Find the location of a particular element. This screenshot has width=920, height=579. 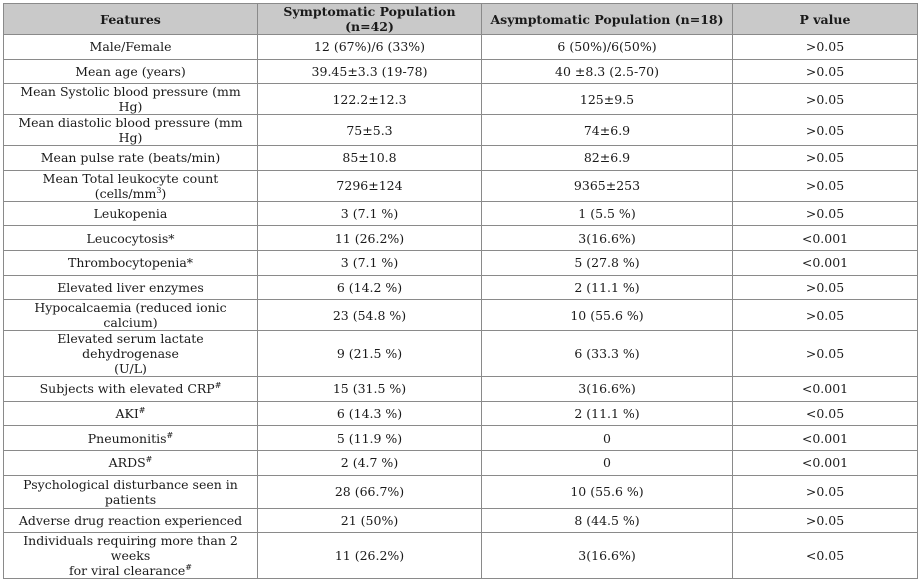

feature-label: Leucocytosis* is located at coordinates (130, 238).